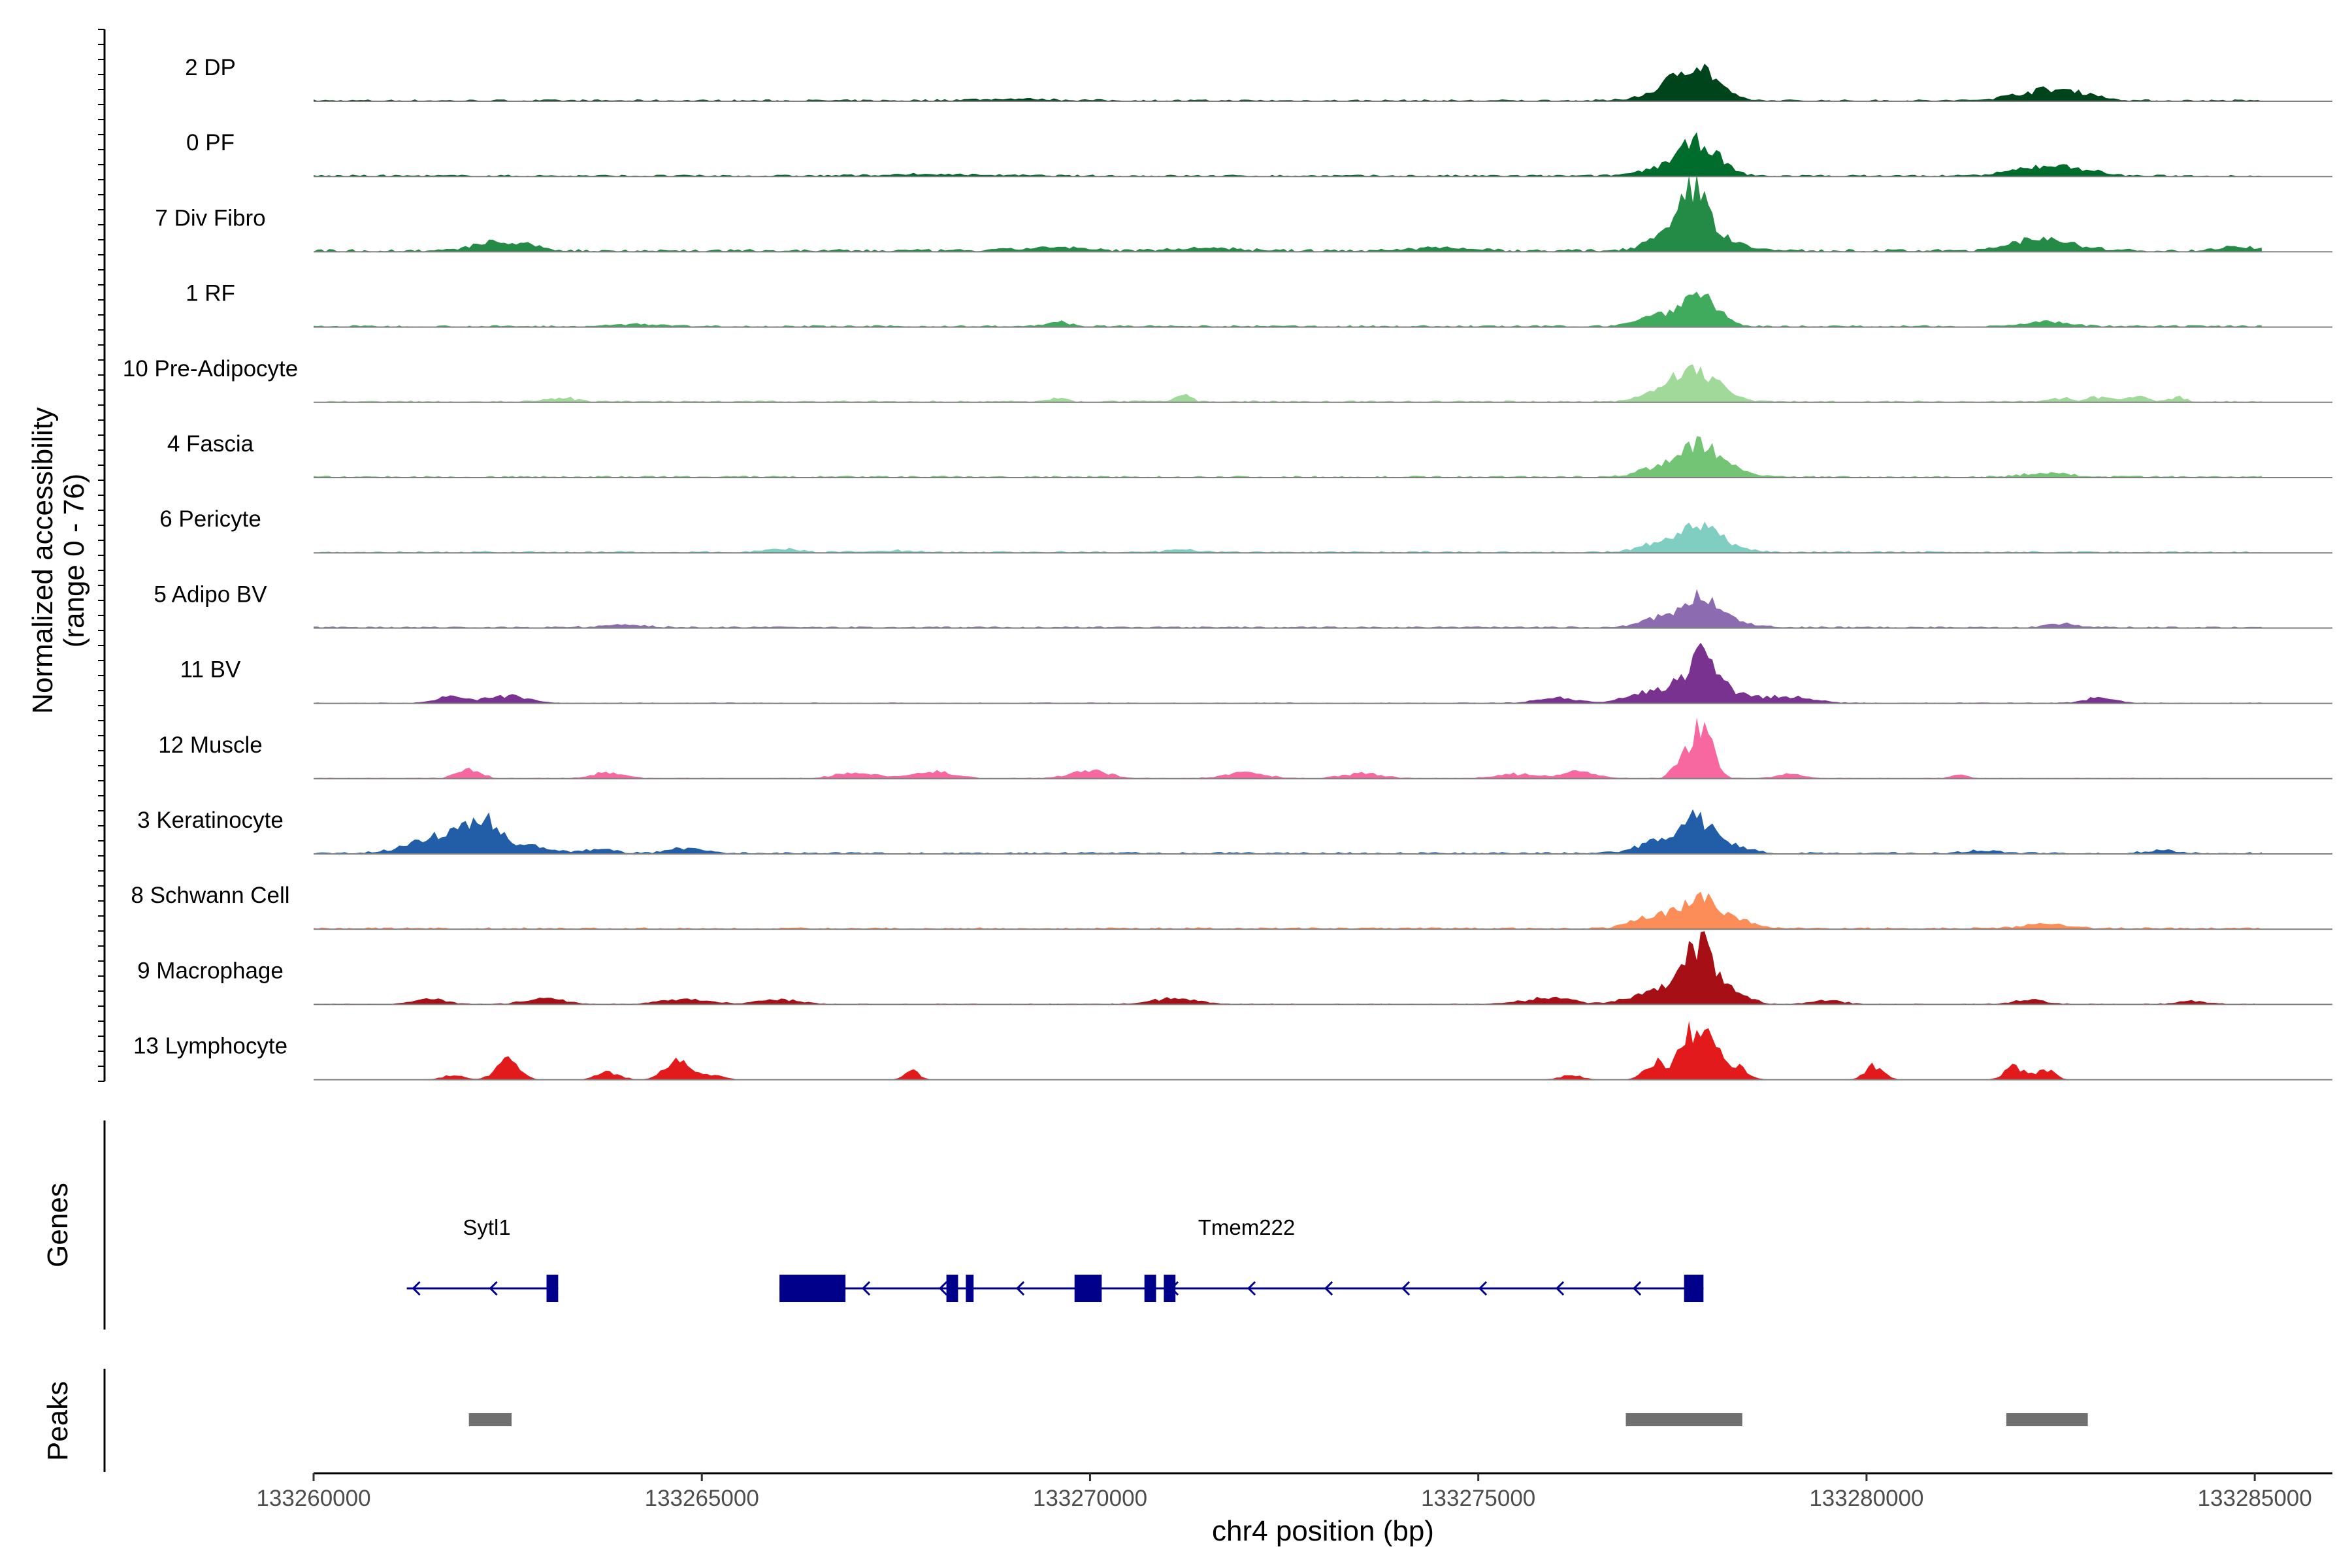 The image size is (2352, 1568). I want to click on peaks-panel-title: Peaks, so click(58, 1421).